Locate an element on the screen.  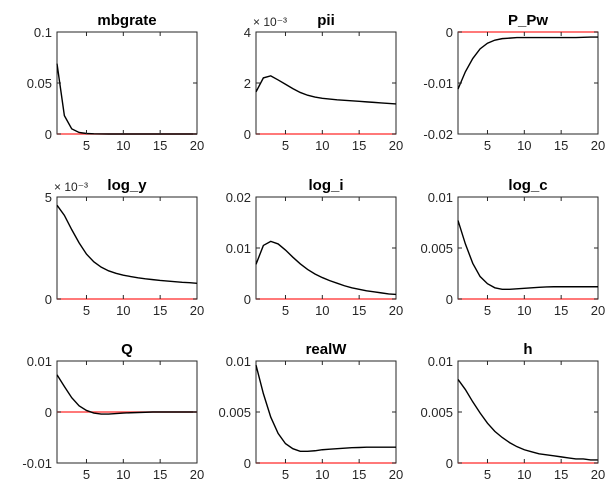
y-tick-label: 4 is located at coordinates (247, 32).